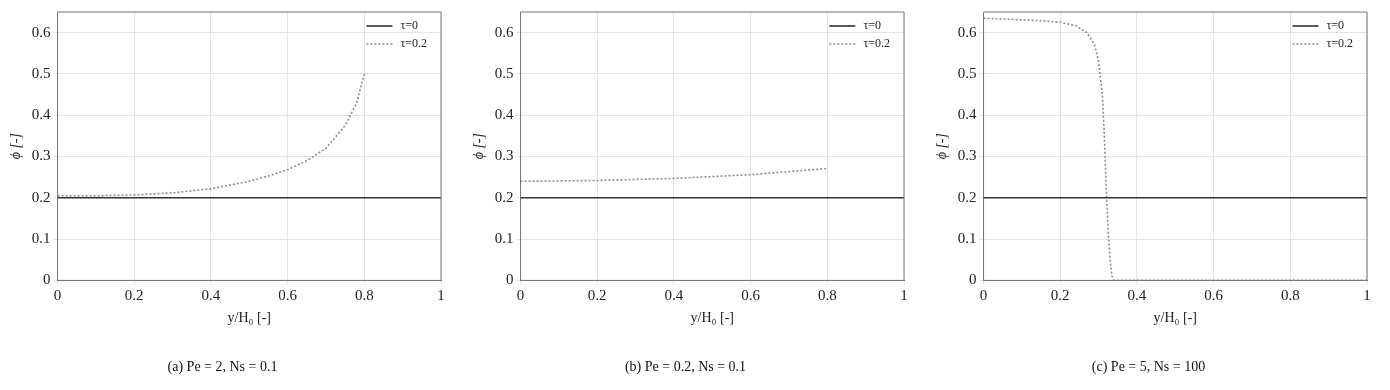 The image size is (1390, 390). Describe the element at coordinates (685, 367) in the screenshot. I see `text: (b) Pe = 0.2, Ns = 0.1` at that location.